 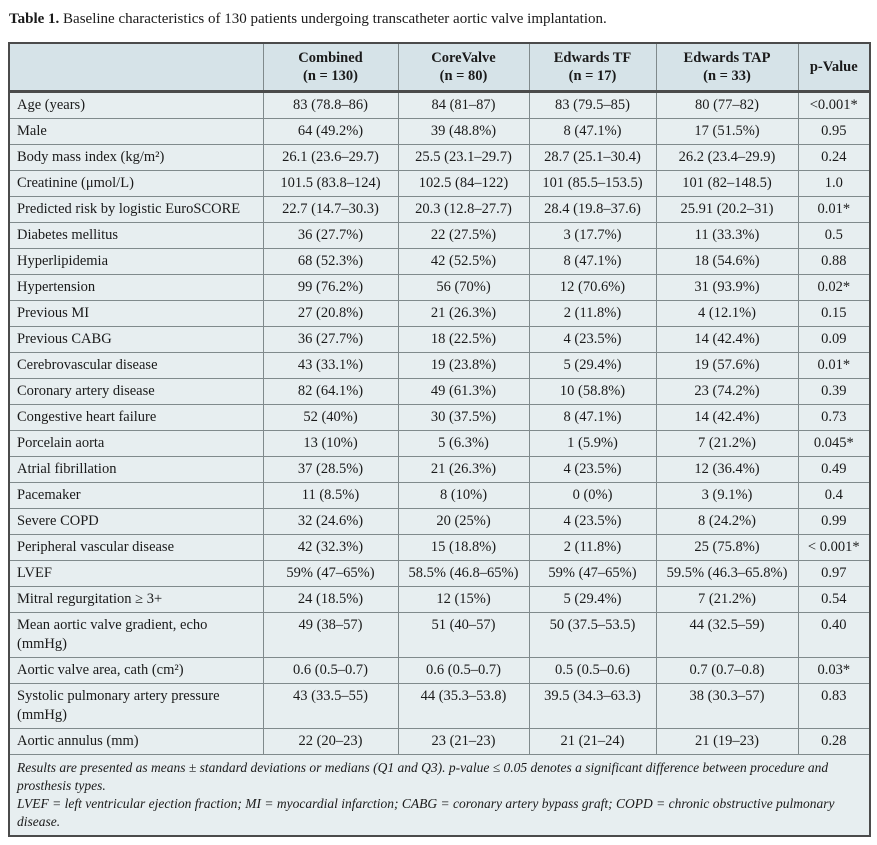 What do you see at coordinates (727, 469) in the screenshot?
I see `table-cell: 12 (36.4%)` at bounding box center [727, 469].